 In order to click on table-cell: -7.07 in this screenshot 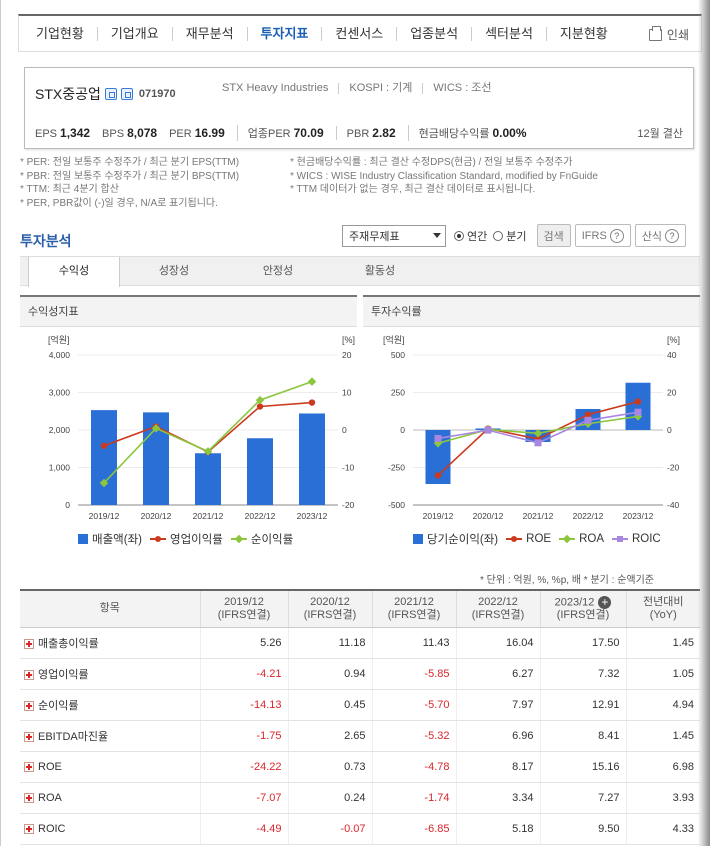, I will do `click(243, 798)`.